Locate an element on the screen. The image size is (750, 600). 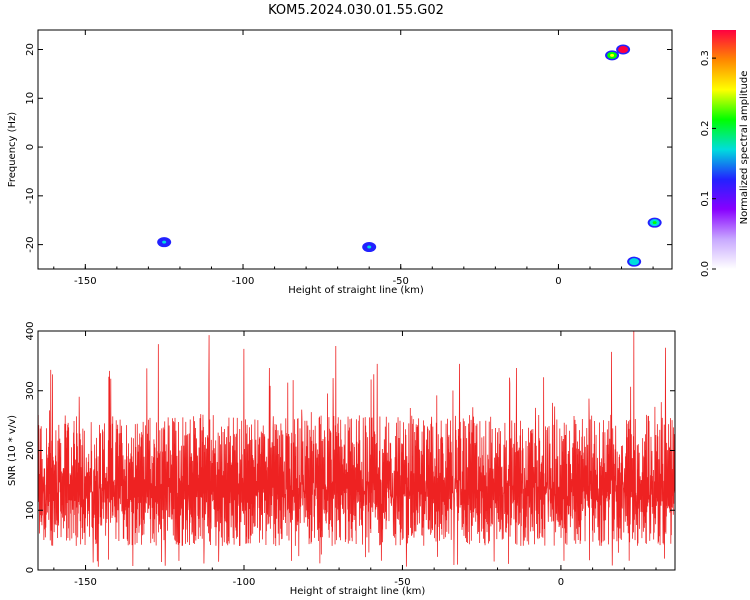
heatmap-xtick-label: -50 is located at coordinates (401, 281).